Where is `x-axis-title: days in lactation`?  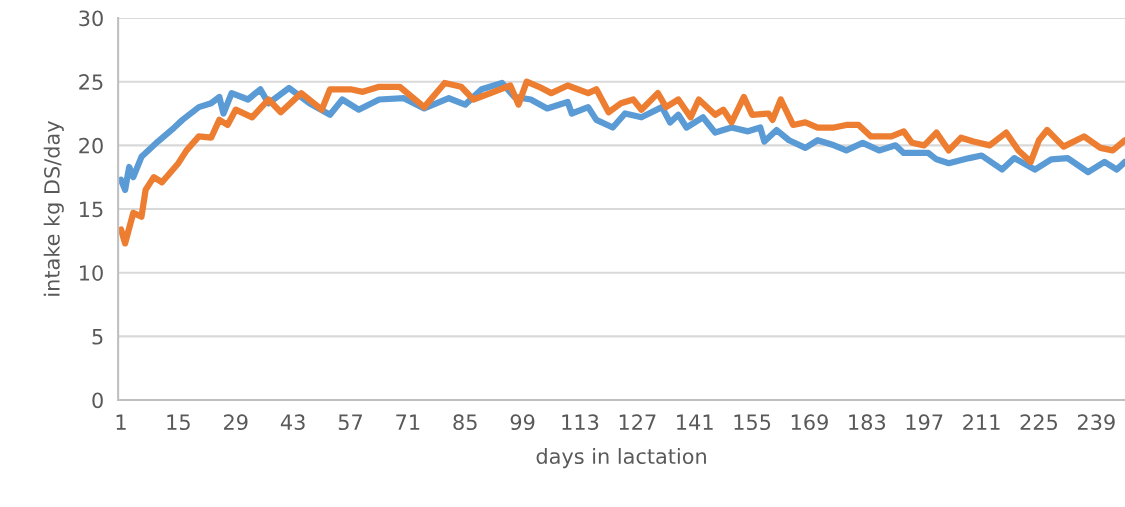 x-axis-title: days in lactation is located at coordinates (621, 458).